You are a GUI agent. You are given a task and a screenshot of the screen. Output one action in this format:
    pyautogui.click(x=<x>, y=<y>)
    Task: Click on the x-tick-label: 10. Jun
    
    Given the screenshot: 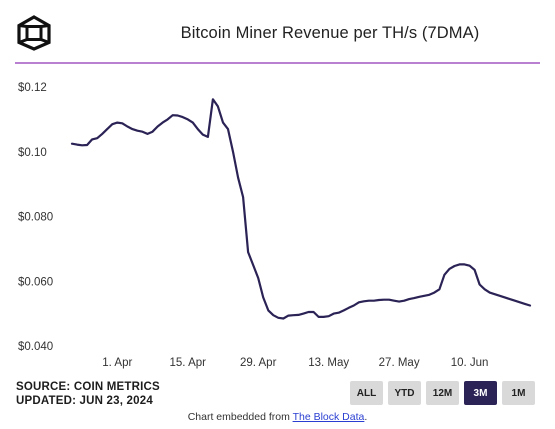 What is the action you would take?
    pyautogui.click(x=470, y=363)
    